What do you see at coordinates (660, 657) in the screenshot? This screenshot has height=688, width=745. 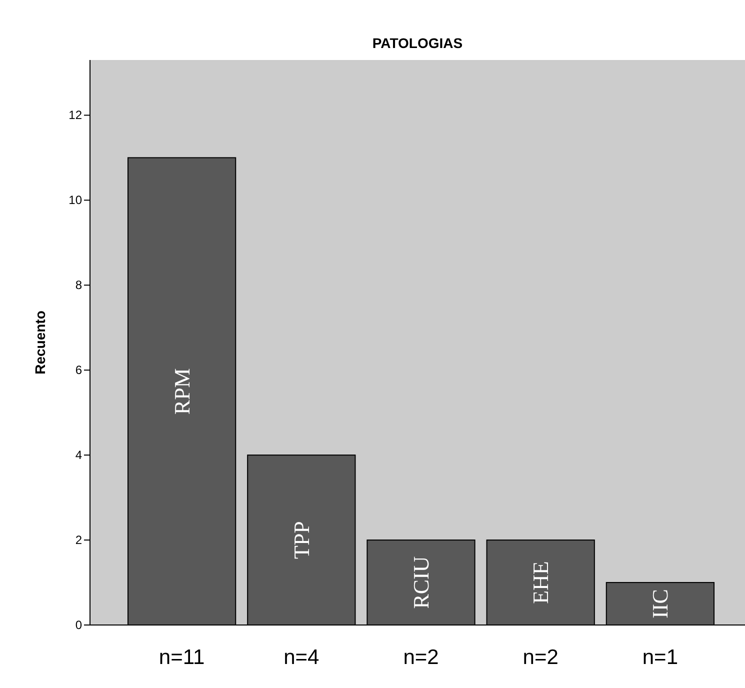 I see `data-label: n=1` at bounding box center [660, 657].